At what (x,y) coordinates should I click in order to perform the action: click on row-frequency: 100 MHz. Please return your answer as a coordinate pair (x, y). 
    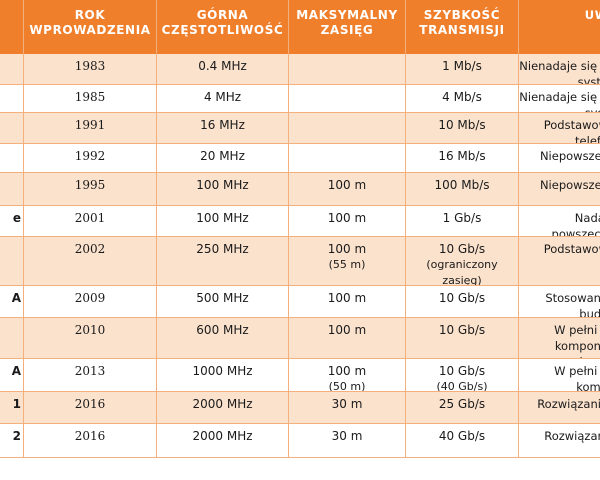
    Looking at the image, I should click on (223, 189).